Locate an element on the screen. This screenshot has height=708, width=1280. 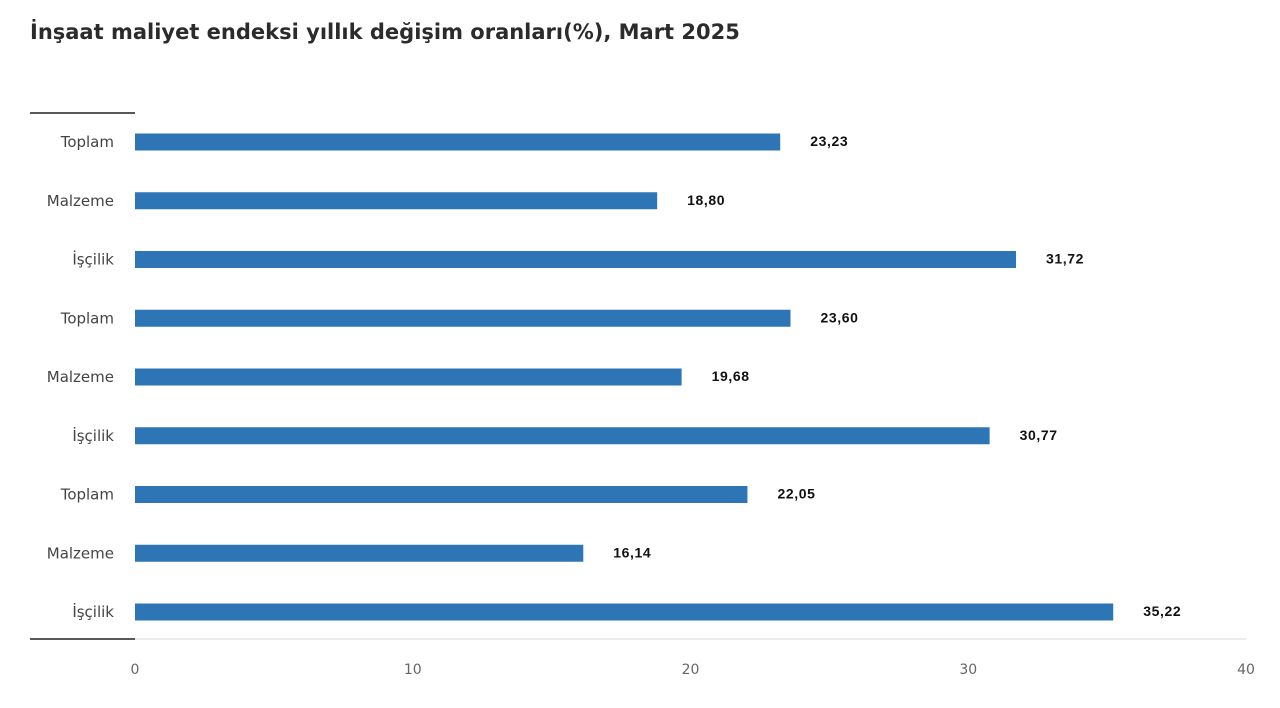
data-label: 18,80 is located at coordinates (706, 200).